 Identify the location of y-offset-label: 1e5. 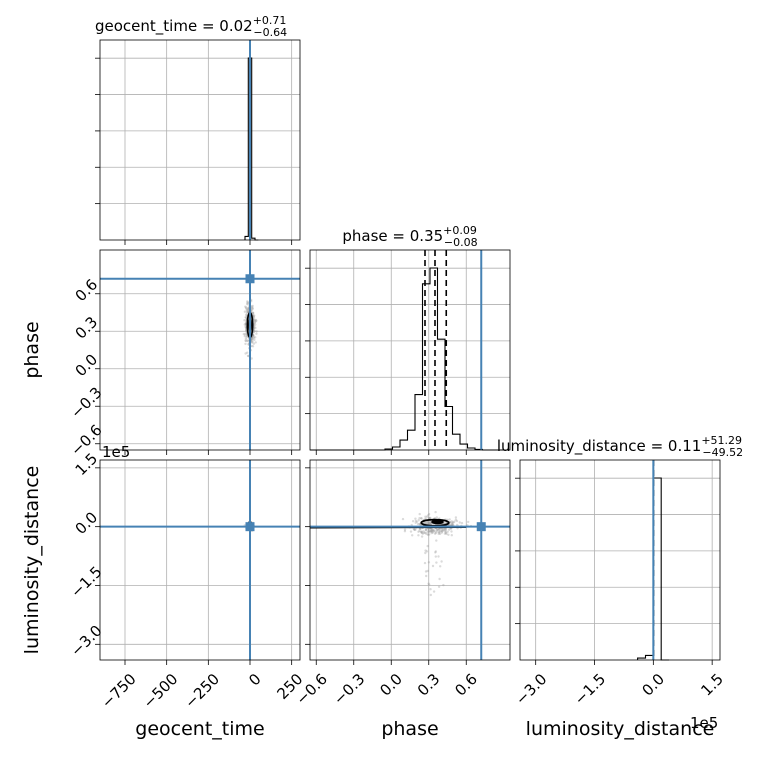
(116, 452).